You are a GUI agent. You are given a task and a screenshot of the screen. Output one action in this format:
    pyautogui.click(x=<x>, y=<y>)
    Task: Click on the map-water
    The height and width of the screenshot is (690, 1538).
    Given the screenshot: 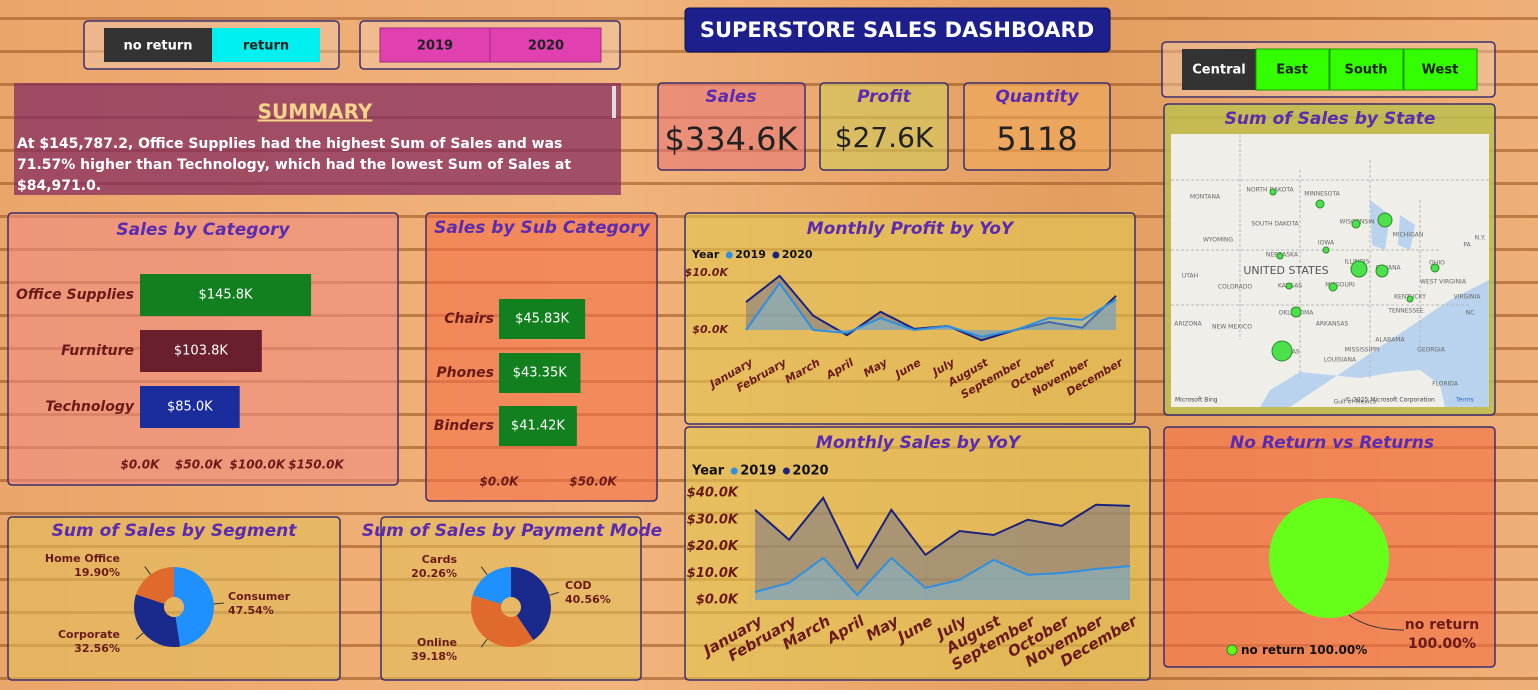 What is the action you would take?
    pyautogui.click(x=1374, y=343)
    